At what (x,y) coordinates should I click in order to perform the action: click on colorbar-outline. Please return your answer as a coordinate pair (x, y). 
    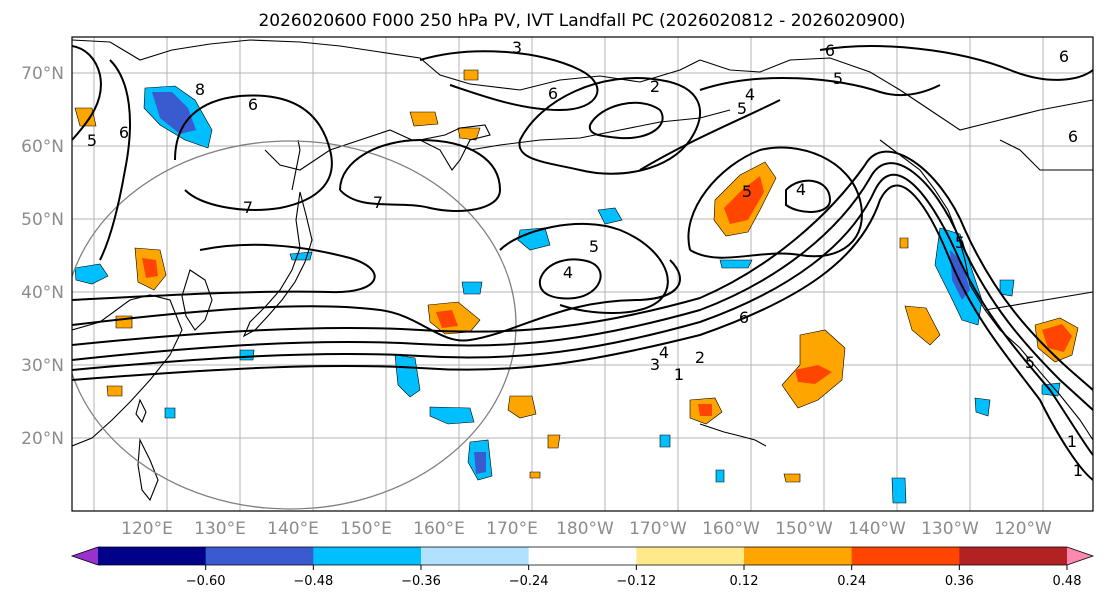
    Looking at the image, I should click on (582, 556).